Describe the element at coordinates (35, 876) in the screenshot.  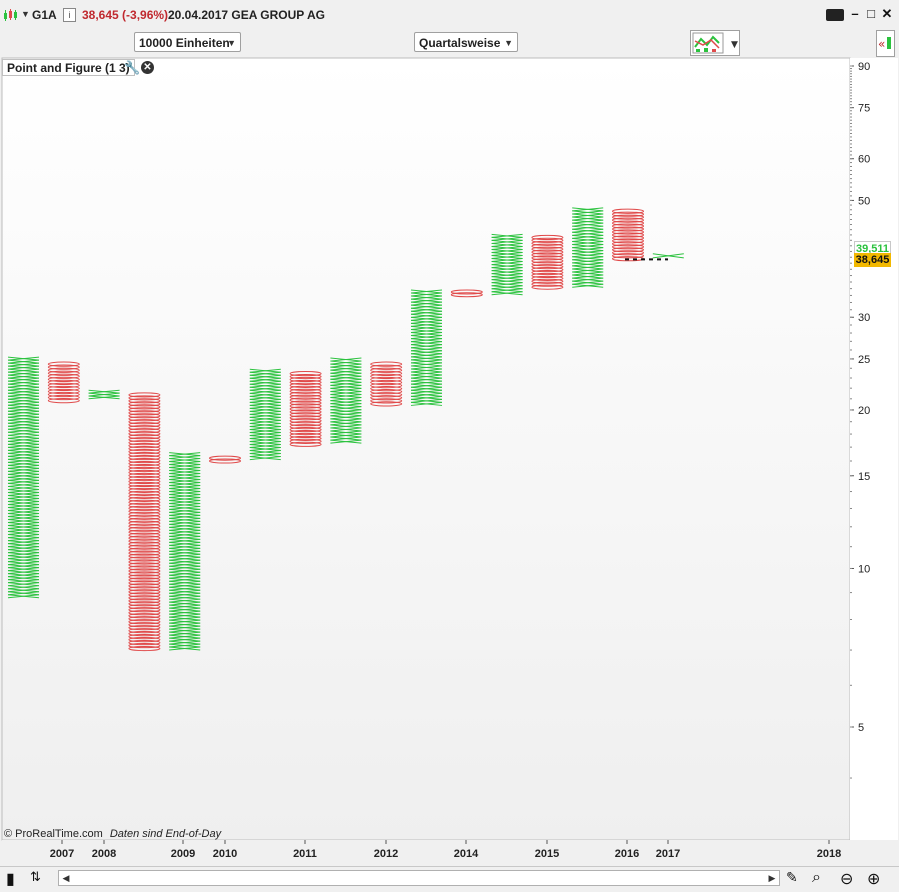
I see `ordering-icon: ⇅` at that location.